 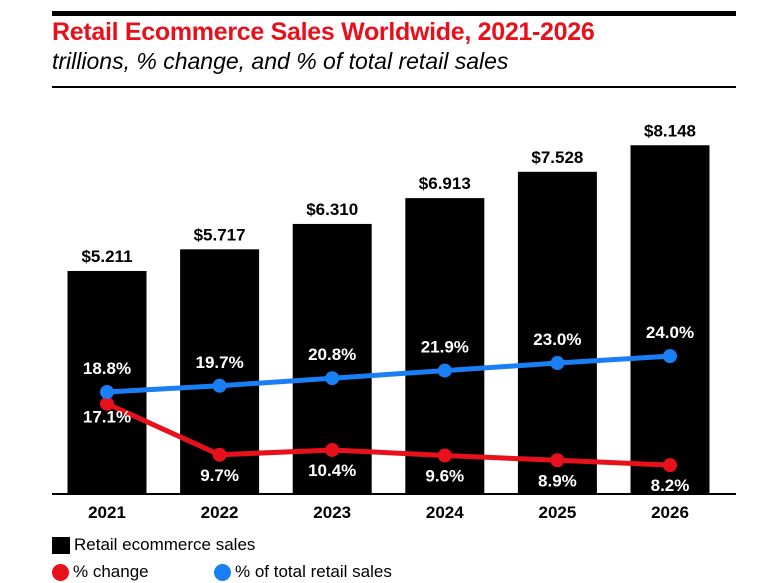 What do you see at coordinates (332, 470) in the screenshot?
I see `point-label: 10.4%` at bounding box center [332, 470].